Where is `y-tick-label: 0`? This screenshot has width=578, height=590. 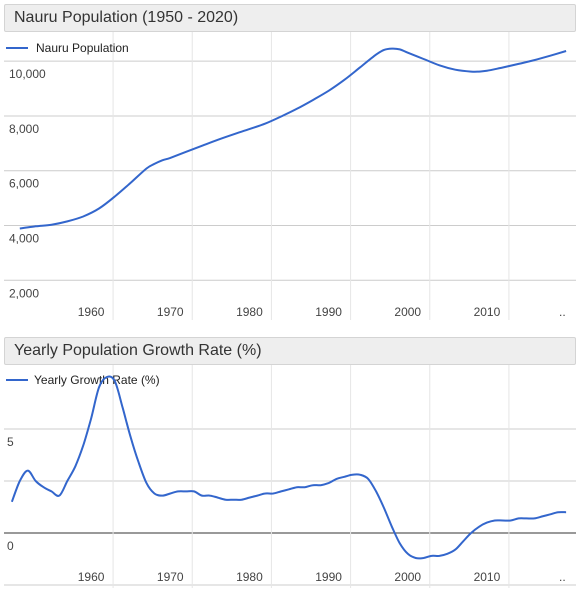 y-tick-label: 0 is located at coordinates (10, 546).